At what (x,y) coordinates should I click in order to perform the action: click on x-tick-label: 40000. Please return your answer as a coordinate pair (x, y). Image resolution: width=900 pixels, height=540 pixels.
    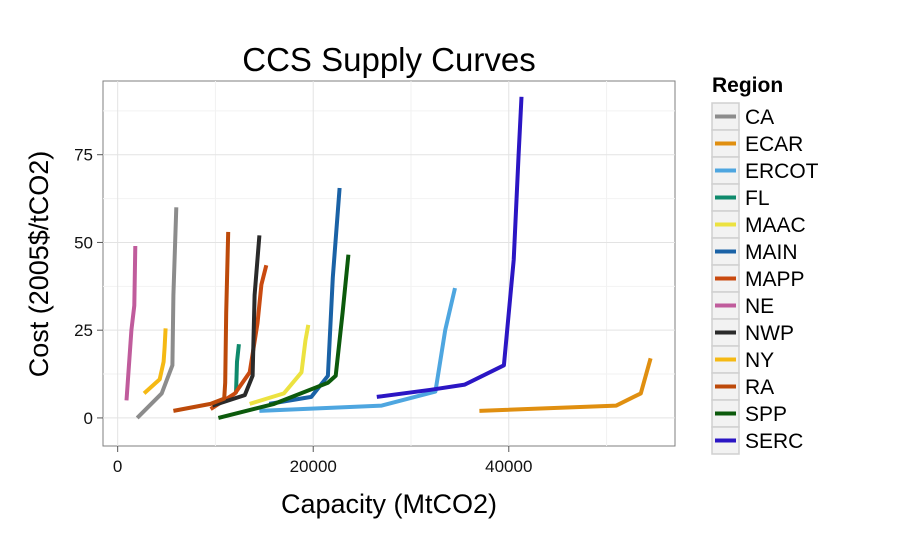
    Looking at the image, I should click on (508, 466).